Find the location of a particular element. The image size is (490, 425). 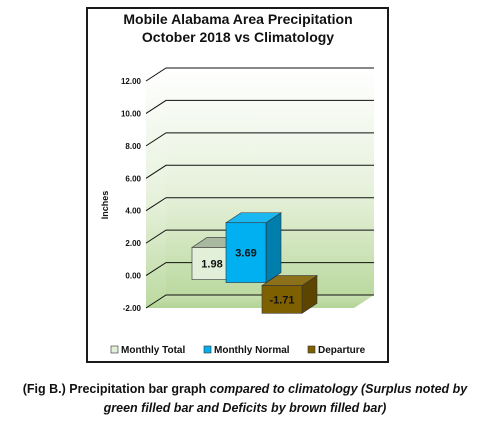

y-tick-label: 10.00 is located at coordinates (131, 113).